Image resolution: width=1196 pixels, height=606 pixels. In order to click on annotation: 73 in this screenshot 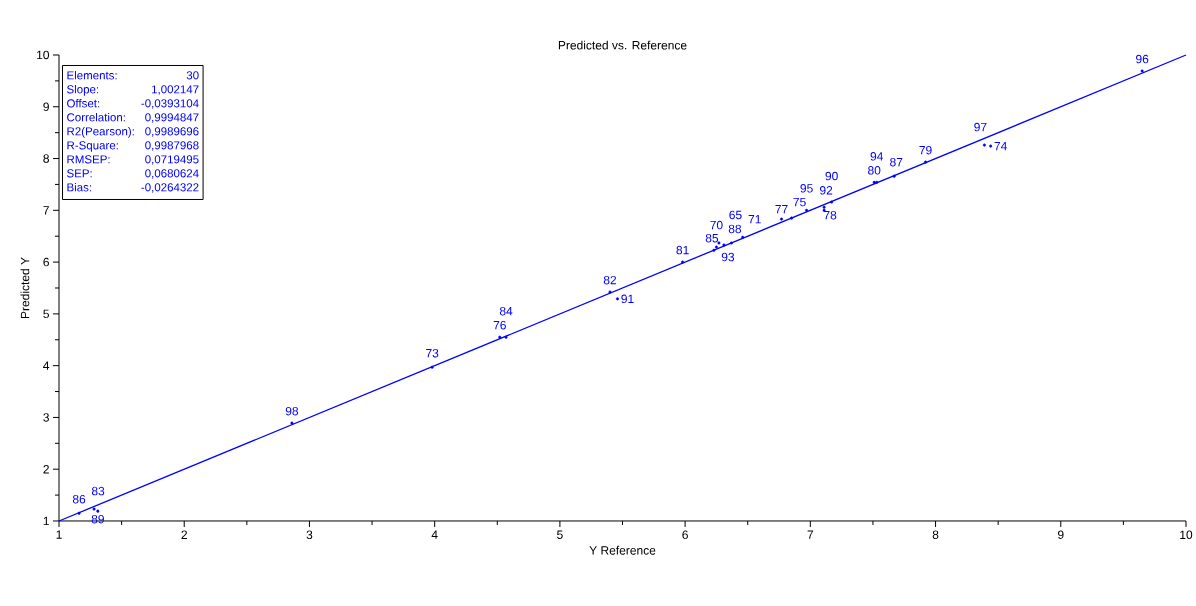, I will do `click(432, 353)`.